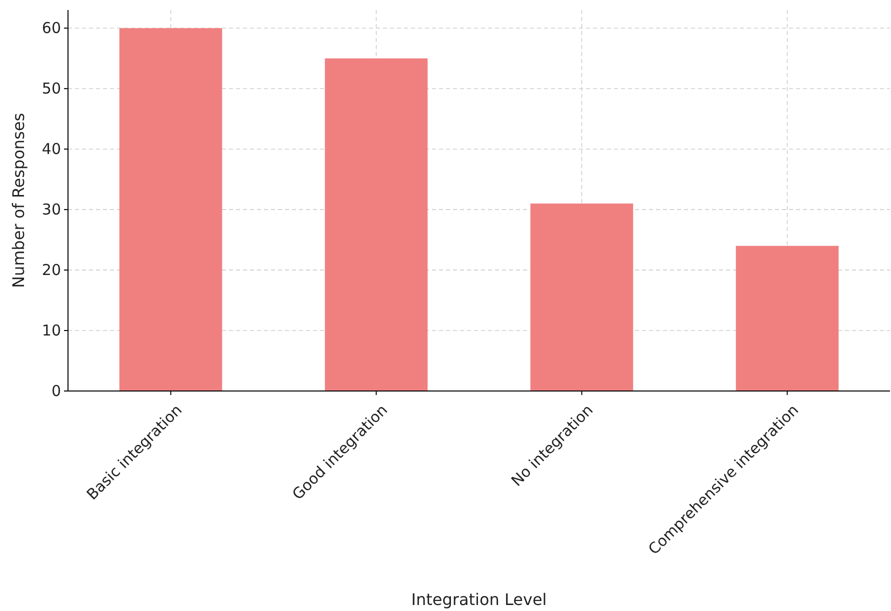  What do you see at coordinates (51, 28) in the screenshot?
I see `y-tick-label: 60` at bounding box center [51, 28].